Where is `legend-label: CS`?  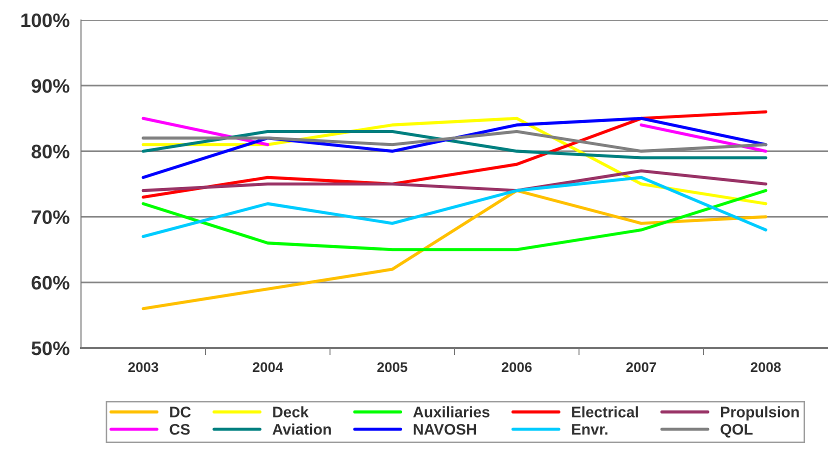 legend-label: CS is located at coordinates (180, 429).